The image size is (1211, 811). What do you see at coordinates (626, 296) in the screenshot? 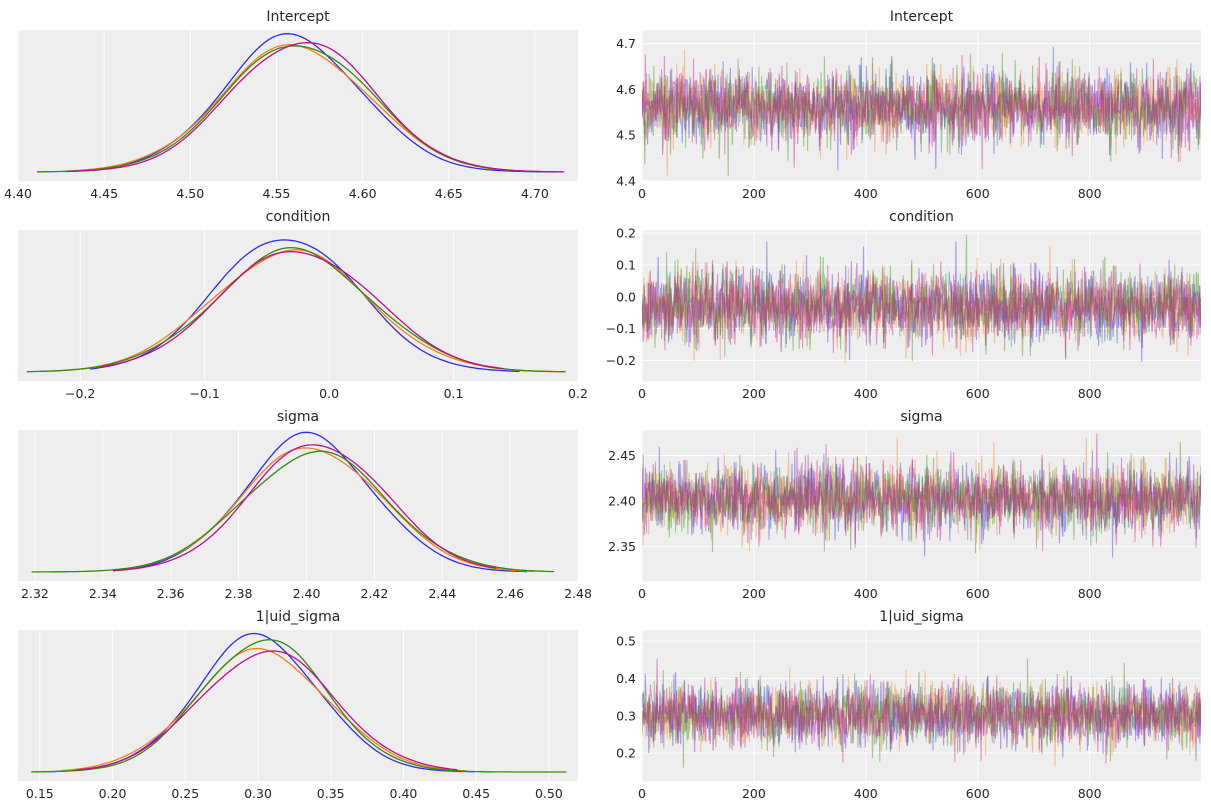
I see `trace-ytick-label: 0.0` at bounding box center [626, 296].